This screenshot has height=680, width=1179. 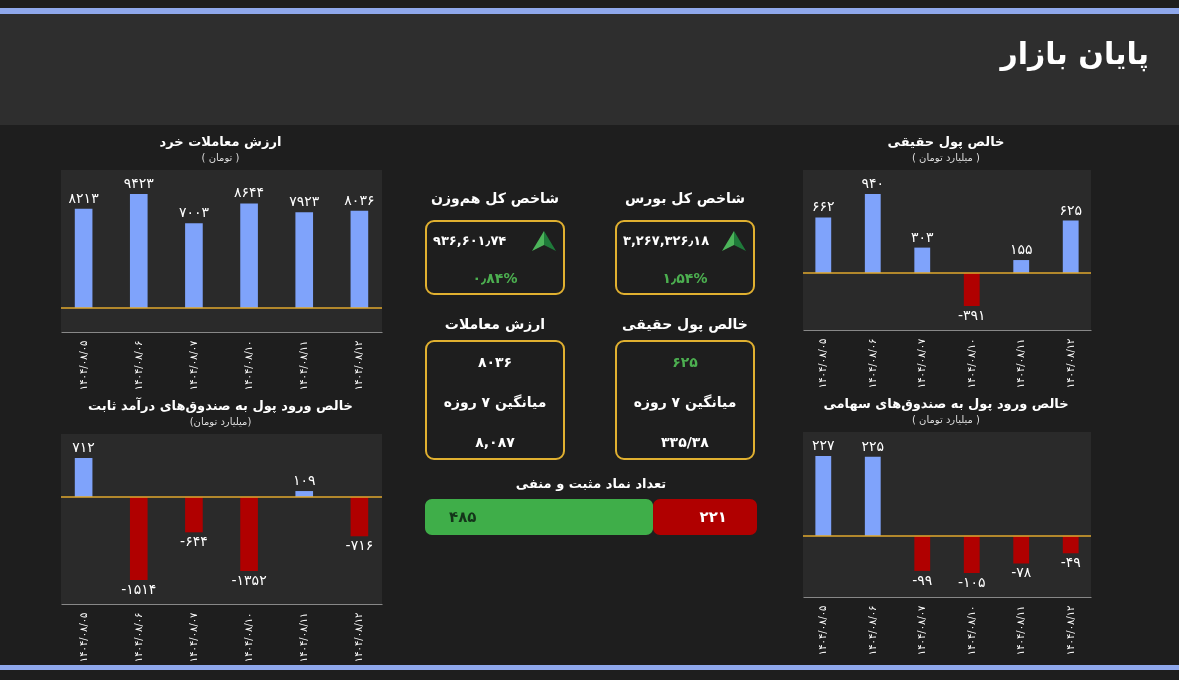 I want to click on text: ۹۳۶,۶۰۱٫۷۴, so click(x=470, y=241).